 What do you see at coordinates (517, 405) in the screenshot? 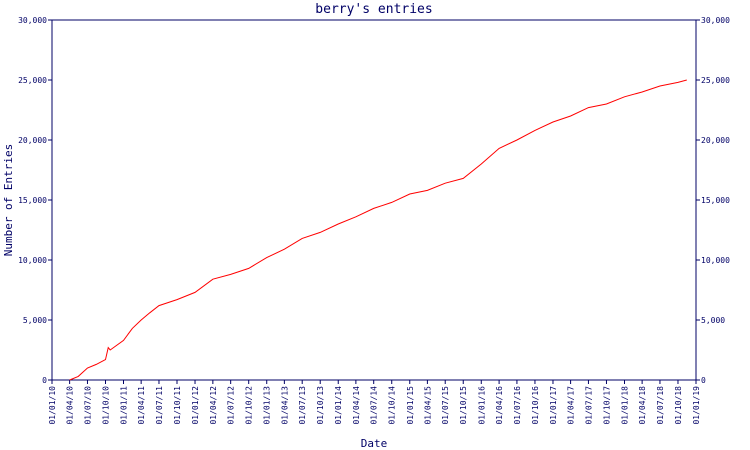
I see `x-tick-label: 01/07/16` at bounding box center [517, 405].